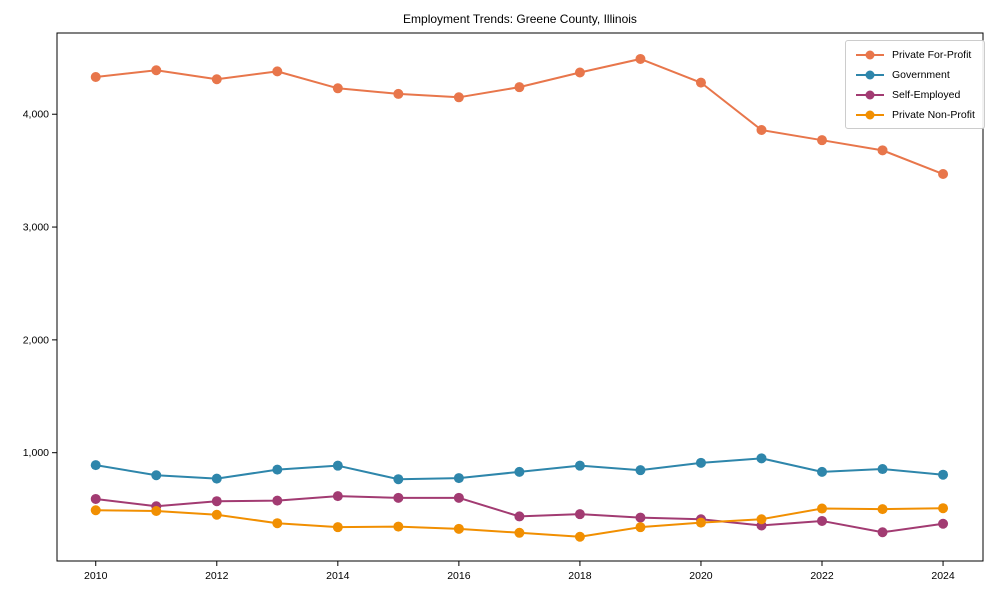  I want to click on x-axis-tick-label: 2010, so click(96, 576).